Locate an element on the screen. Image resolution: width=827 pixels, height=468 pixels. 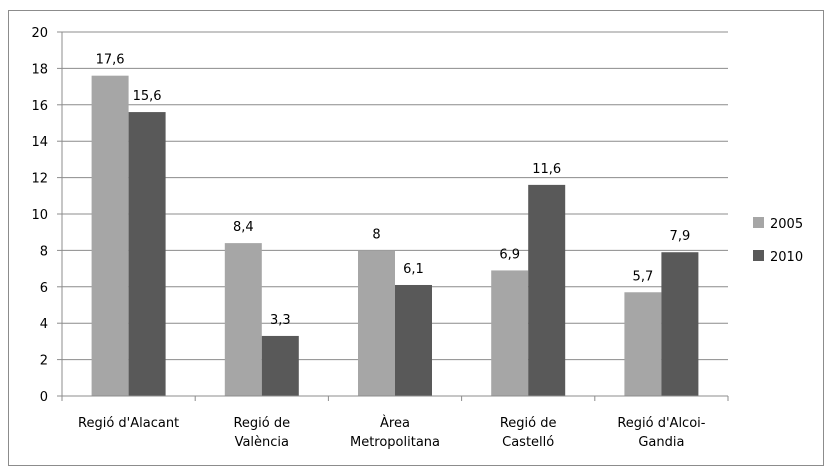
x-category-label: València is located at coordinates (262, 442).